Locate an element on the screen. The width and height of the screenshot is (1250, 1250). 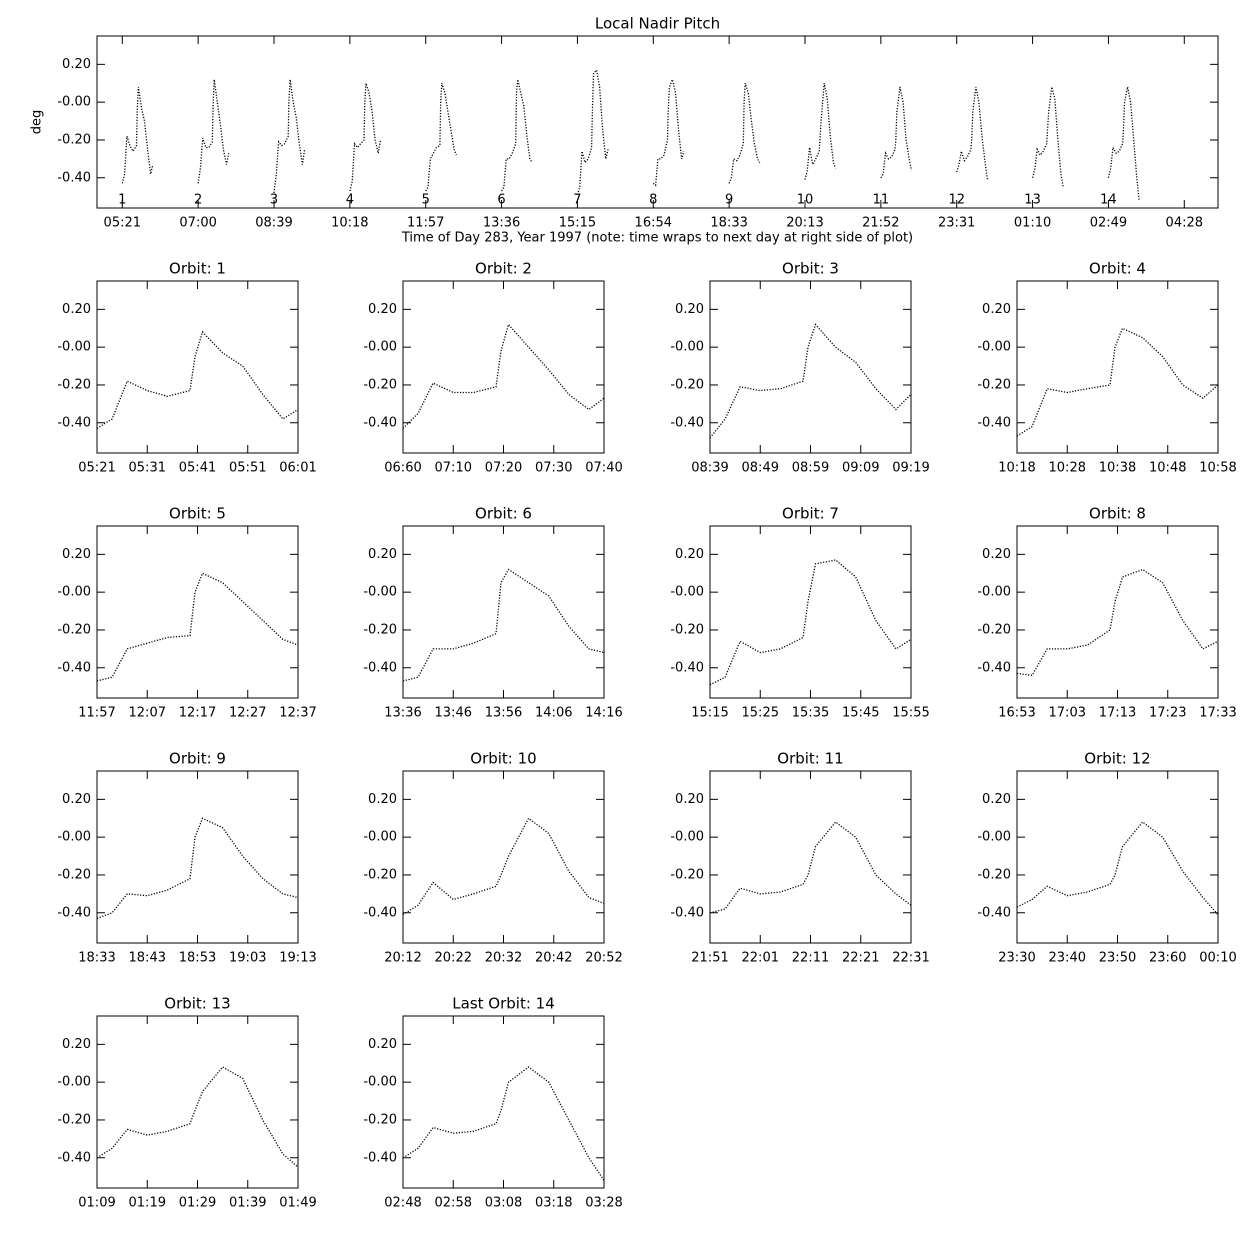
x-tick-label: 09:19 is located at coordinates (910, 468).